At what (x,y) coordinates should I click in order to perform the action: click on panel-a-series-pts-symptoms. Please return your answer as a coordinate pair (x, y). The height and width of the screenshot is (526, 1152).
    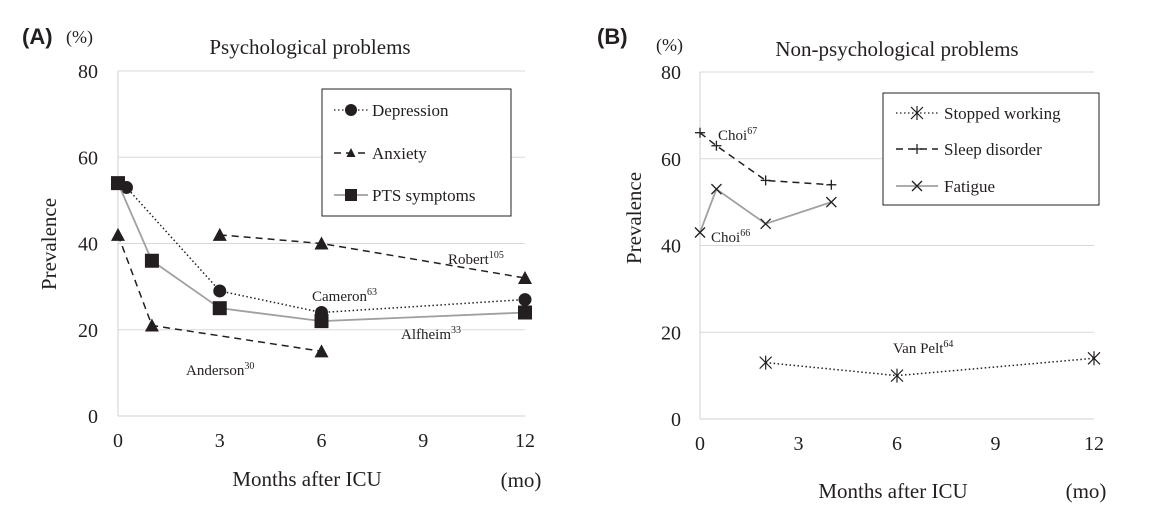
    Looking at the image, I should click on (321, 252).